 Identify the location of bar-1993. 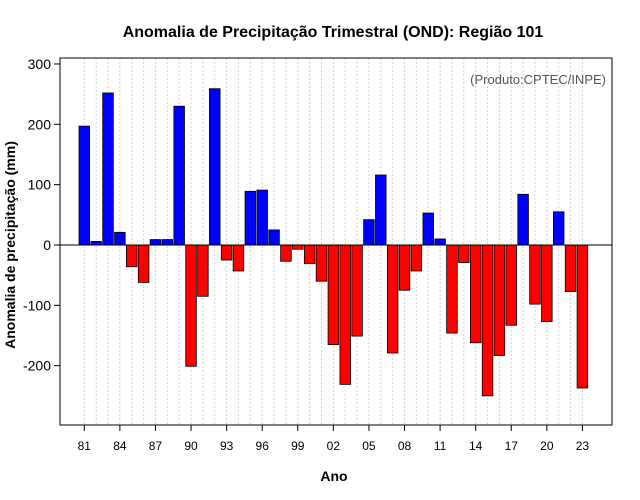
(226, 252).